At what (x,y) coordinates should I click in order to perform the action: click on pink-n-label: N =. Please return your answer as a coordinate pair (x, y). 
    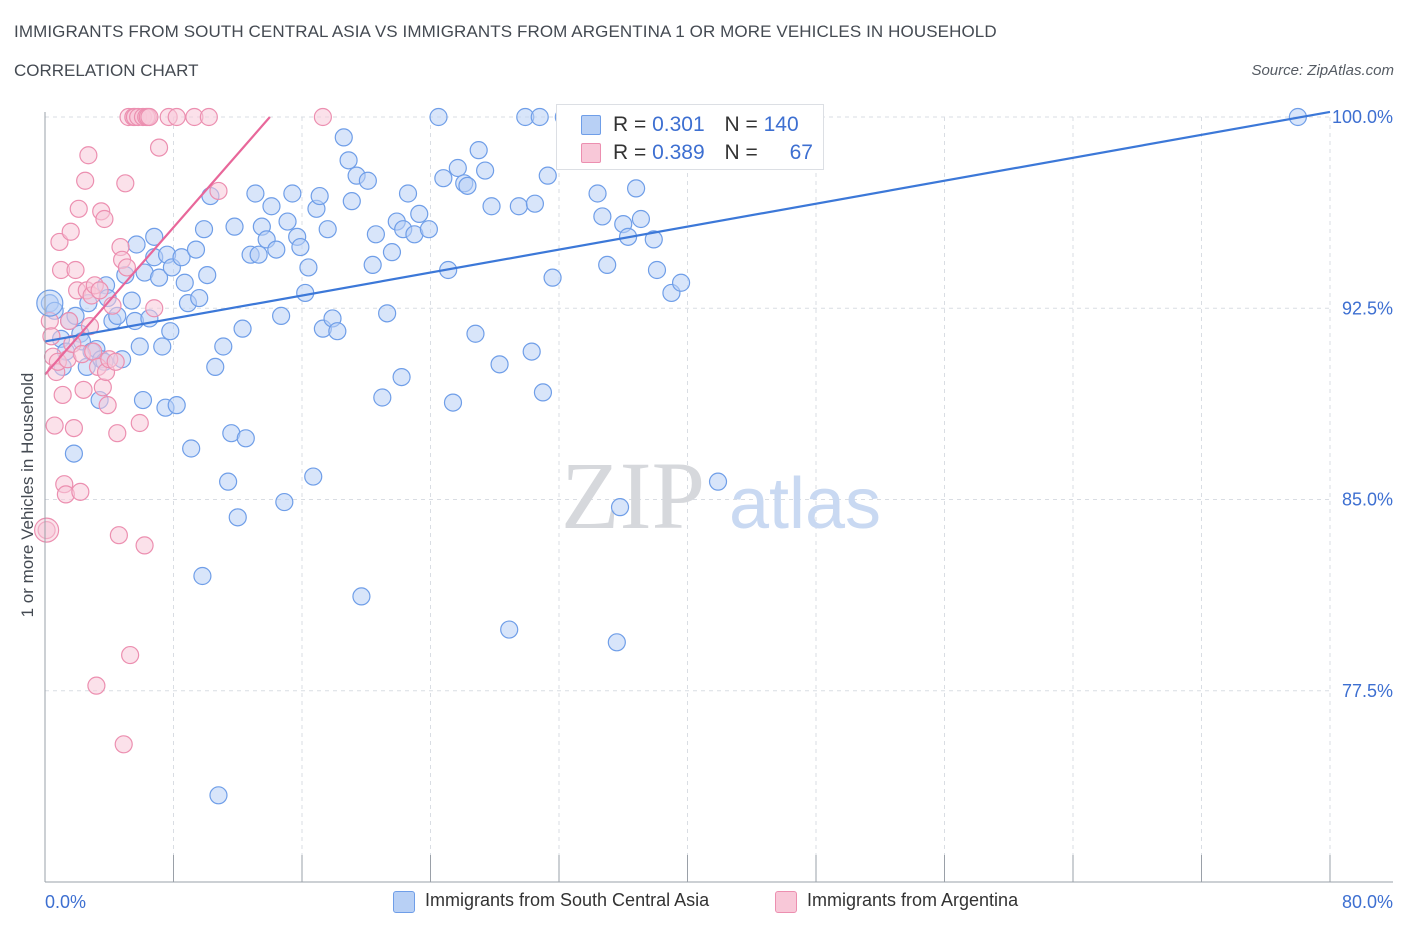
    Looking at the image, I should click on (744, 152).